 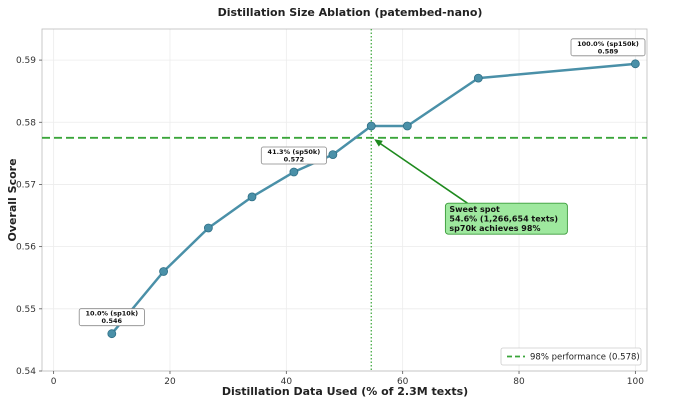 I want to click on x-tick-label: 80, so click(x=519, y=382).